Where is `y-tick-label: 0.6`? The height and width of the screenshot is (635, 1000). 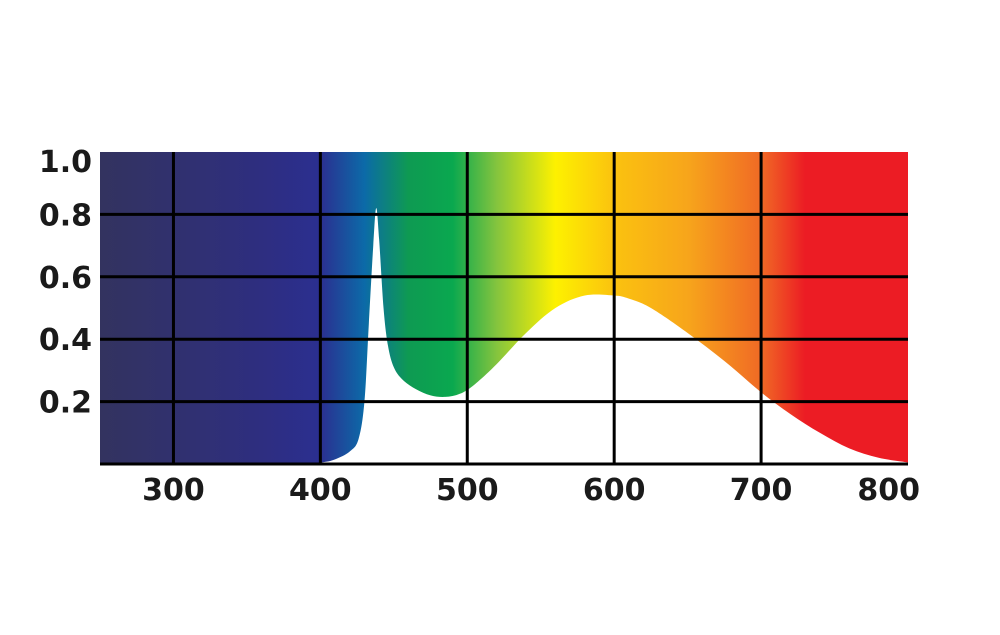 y-tick-label: 0.6 is located at coordinates (65, 278).